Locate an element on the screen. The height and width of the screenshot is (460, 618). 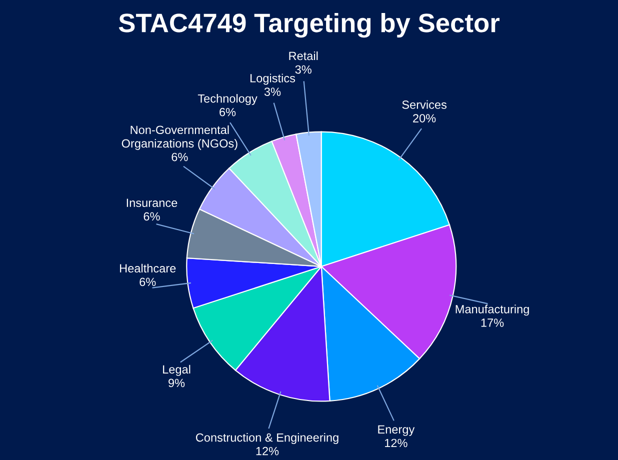
slice-label: Services is located at coordinates (424, 104).